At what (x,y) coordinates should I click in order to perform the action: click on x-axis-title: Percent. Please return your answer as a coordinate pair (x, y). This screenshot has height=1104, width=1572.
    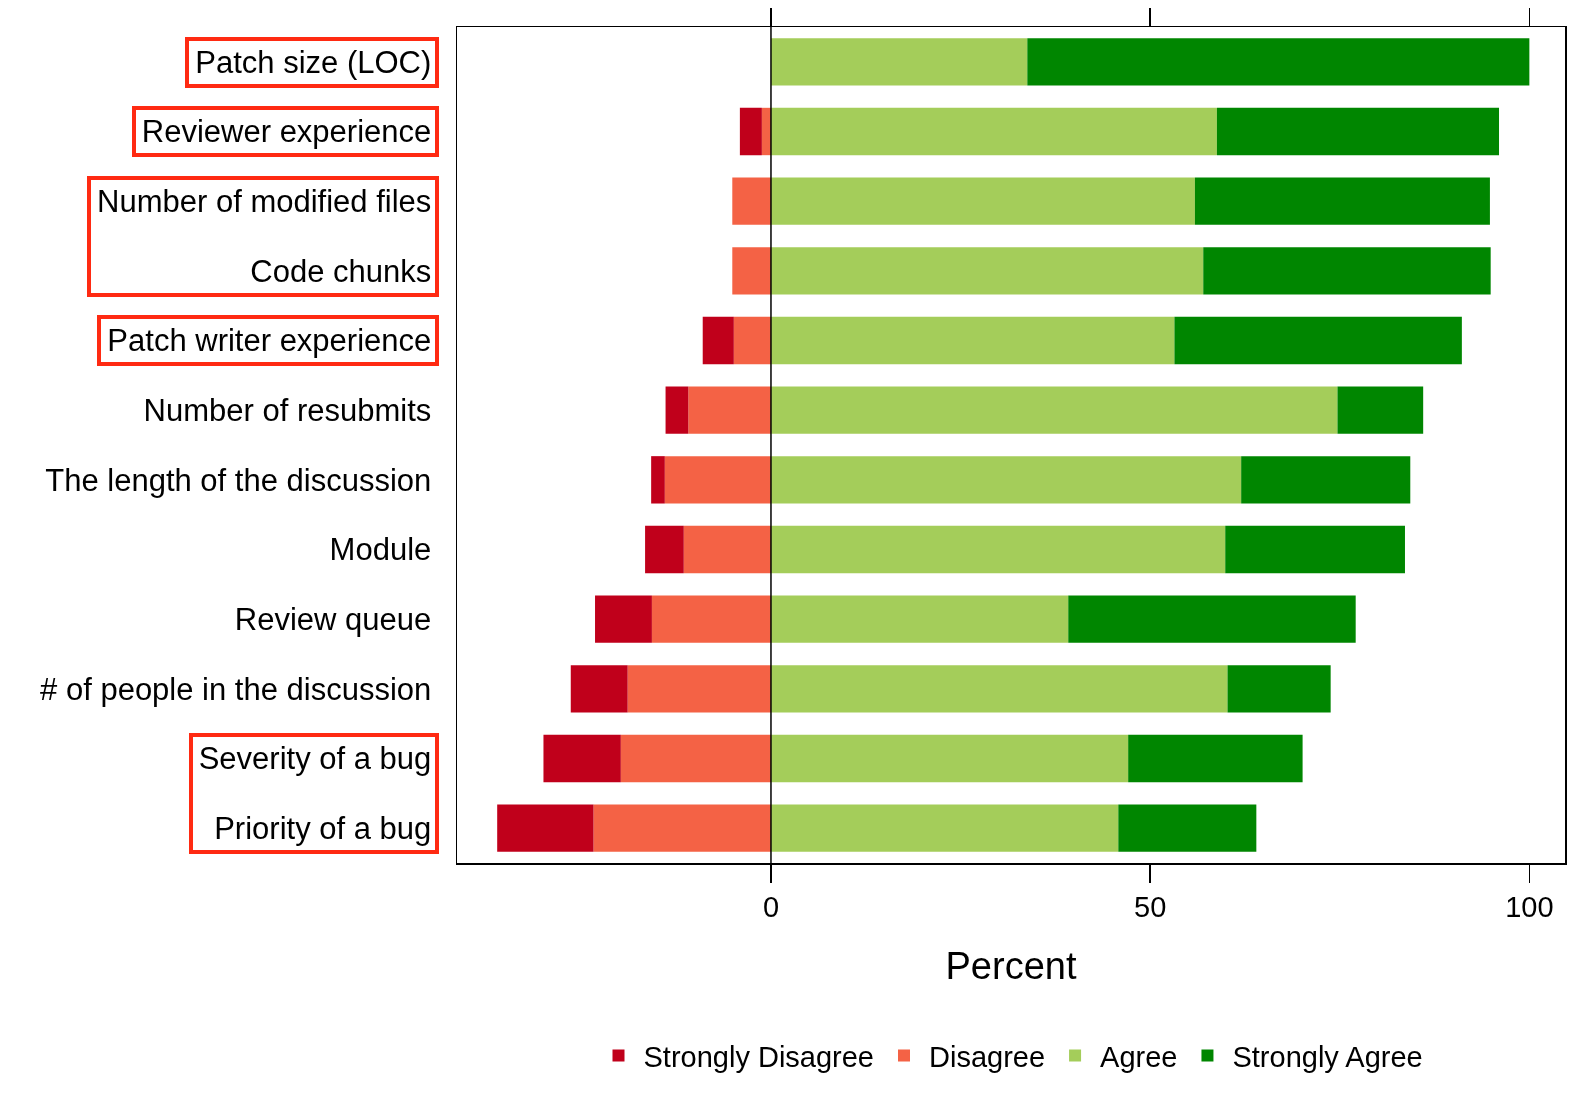
    Looking at the image, I should click on (1011, 966).